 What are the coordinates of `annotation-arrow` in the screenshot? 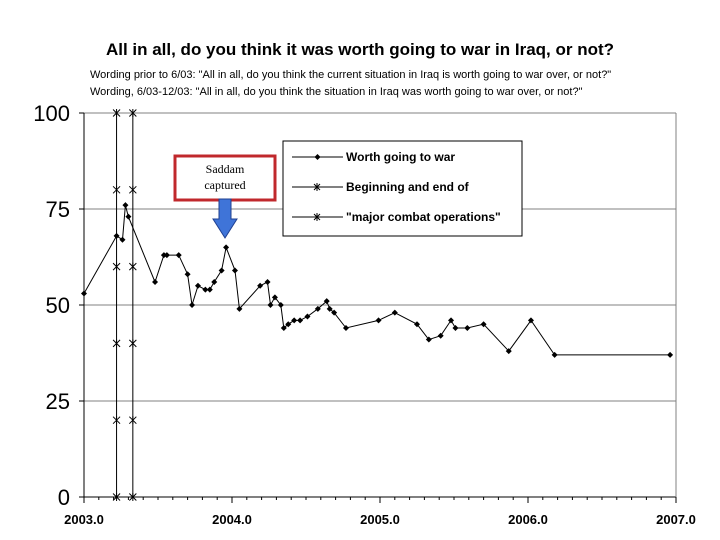 It's located at (225, 218).